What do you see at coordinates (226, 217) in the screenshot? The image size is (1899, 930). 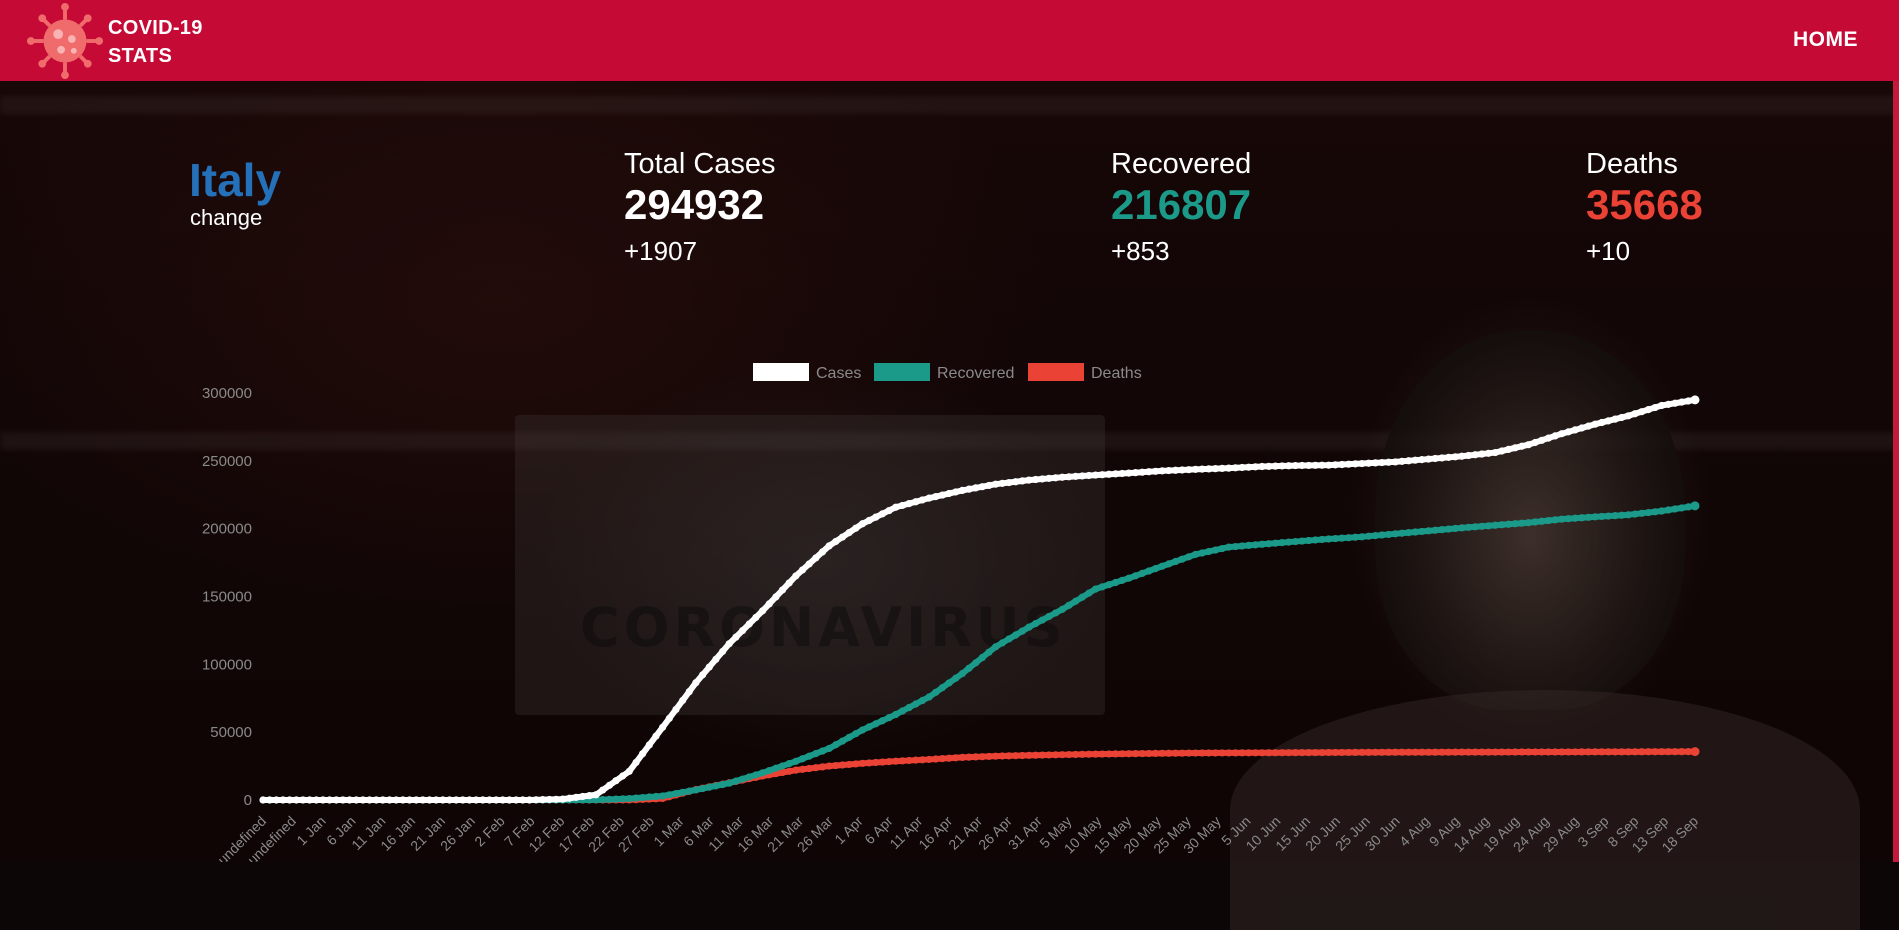 I see `change-country-link: change` at bounding box center [226, 217].